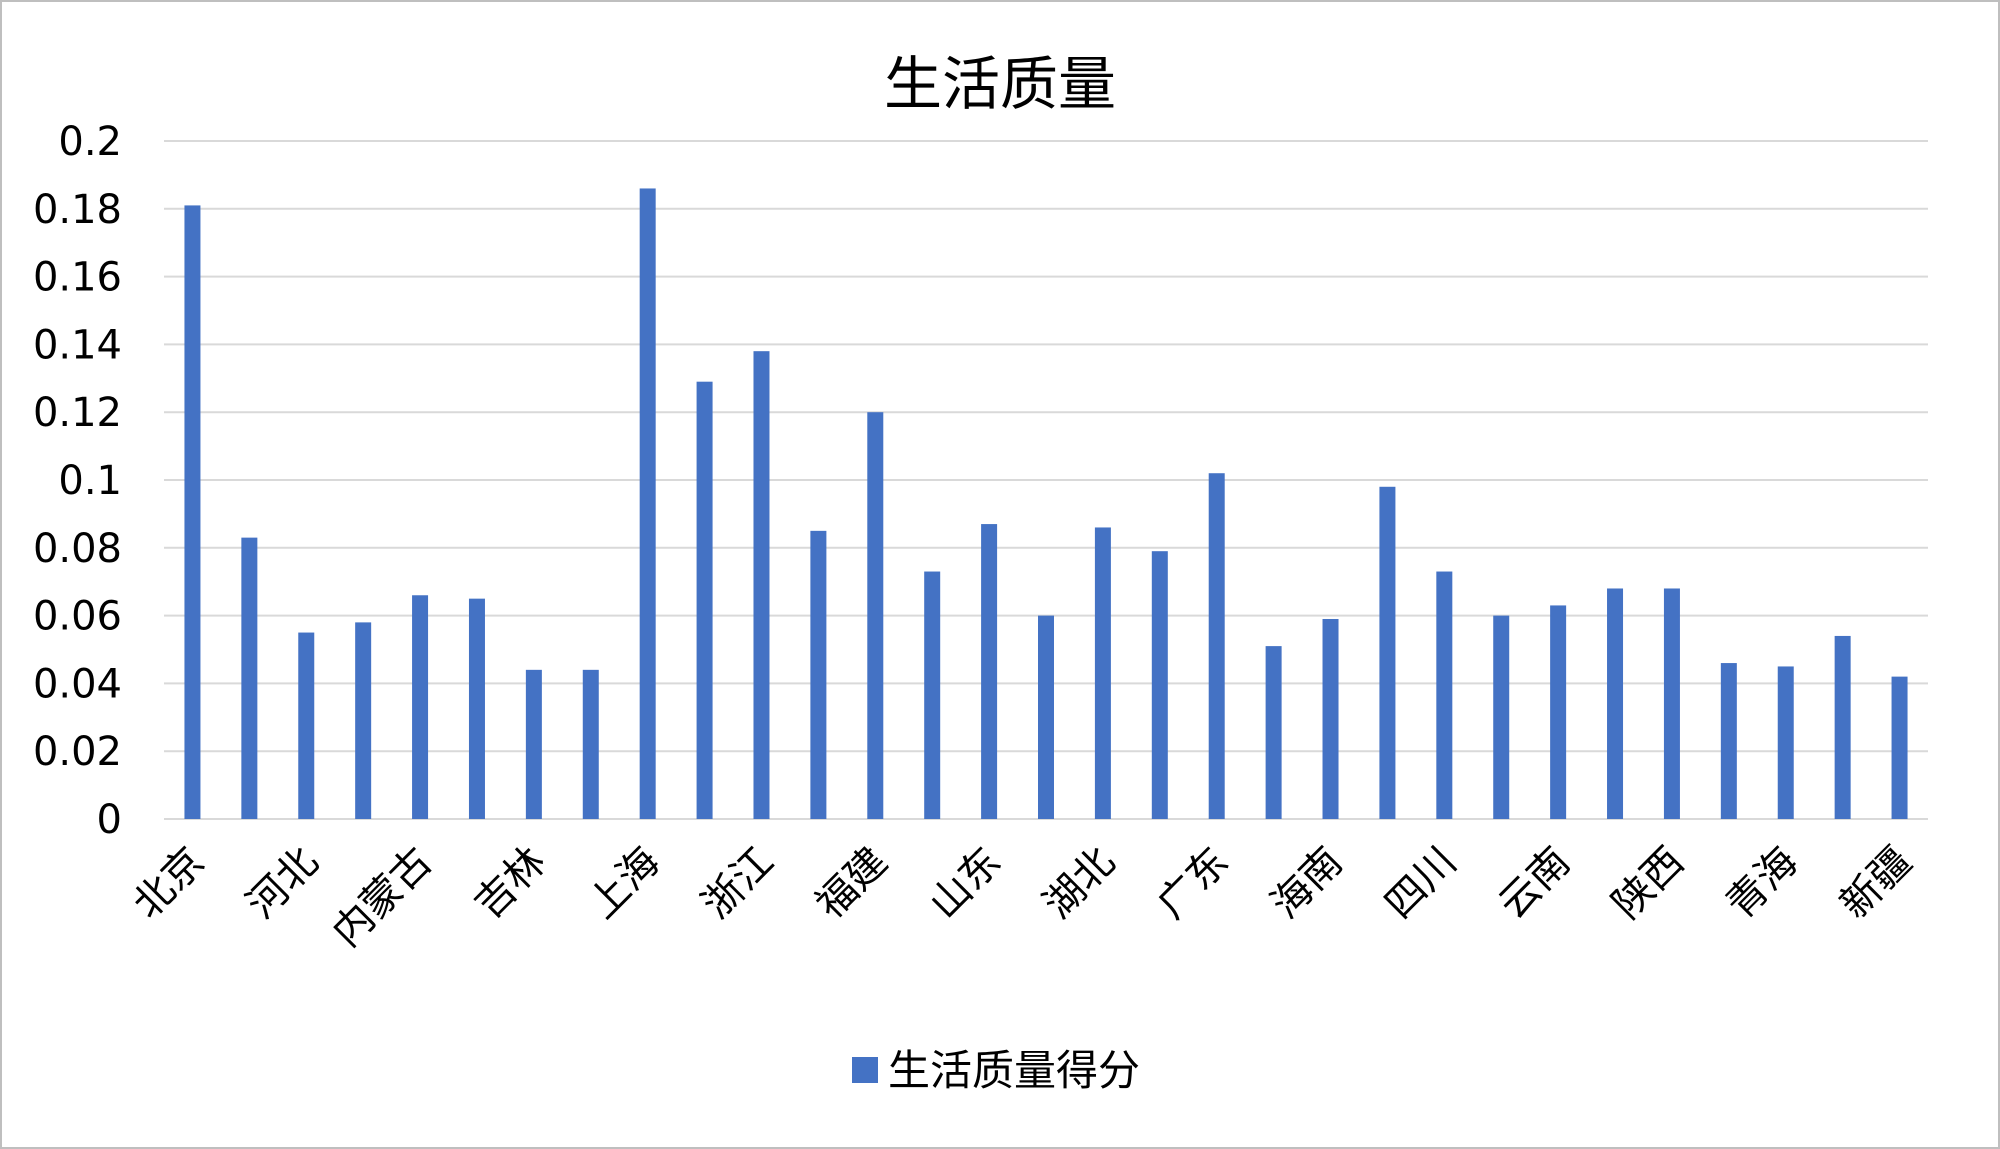 The height and width of the screenshot is (1149, 2000). I want to click on bar-山西, so click(363, 720).